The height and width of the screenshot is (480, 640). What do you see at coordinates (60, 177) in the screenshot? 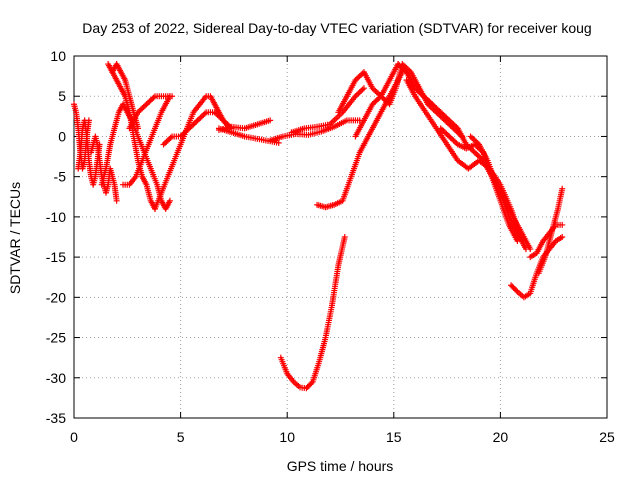
I see `y-tick-label: -5` at bounding box center [60, 177].